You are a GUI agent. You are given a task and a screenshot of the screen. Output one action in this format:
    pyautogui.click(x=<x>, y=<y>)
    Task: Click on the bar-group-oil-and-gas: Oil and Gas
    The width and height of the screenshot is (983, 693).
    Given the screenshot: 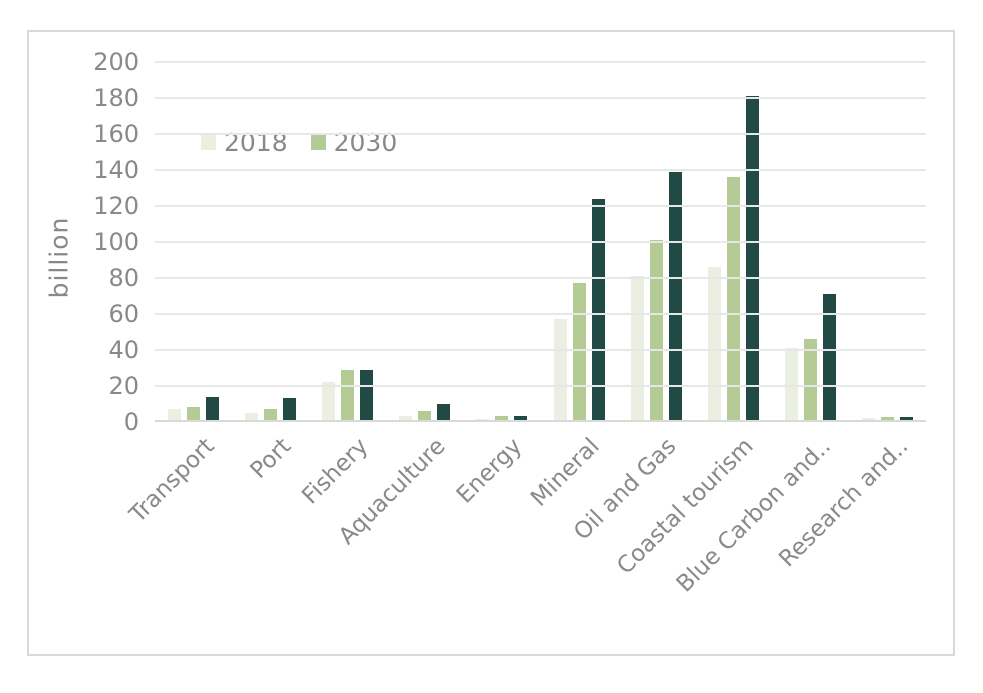 What is the action you would take?
    pyautogui.click(x=632, y=304)
    